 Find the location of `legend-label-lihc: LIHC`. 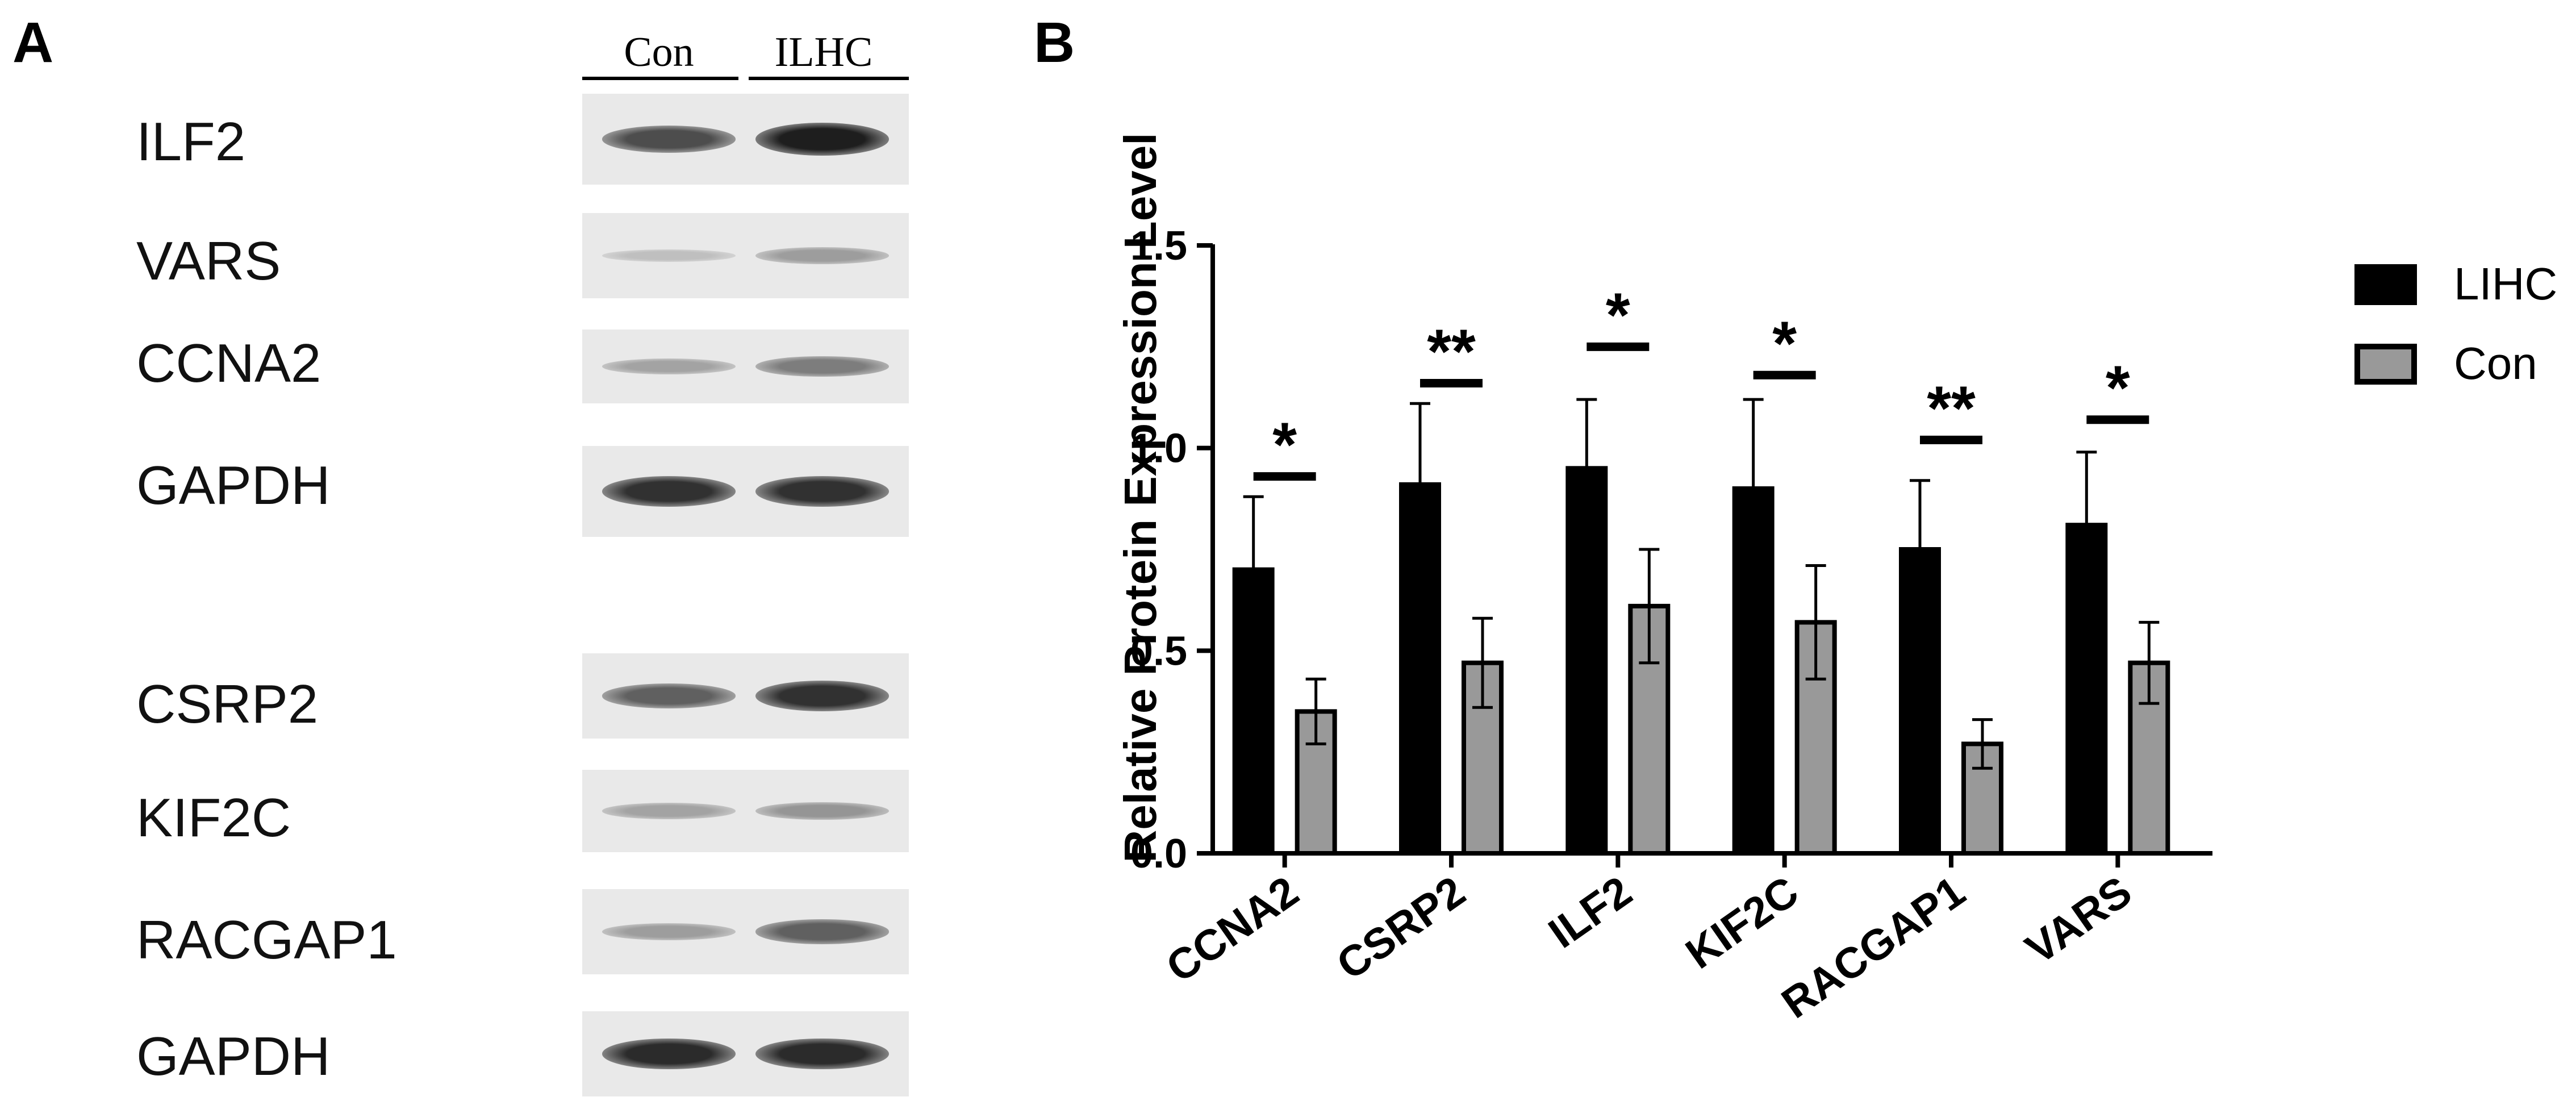

legend-label-lihc: LIHC is located at coordinates (2505, 283).